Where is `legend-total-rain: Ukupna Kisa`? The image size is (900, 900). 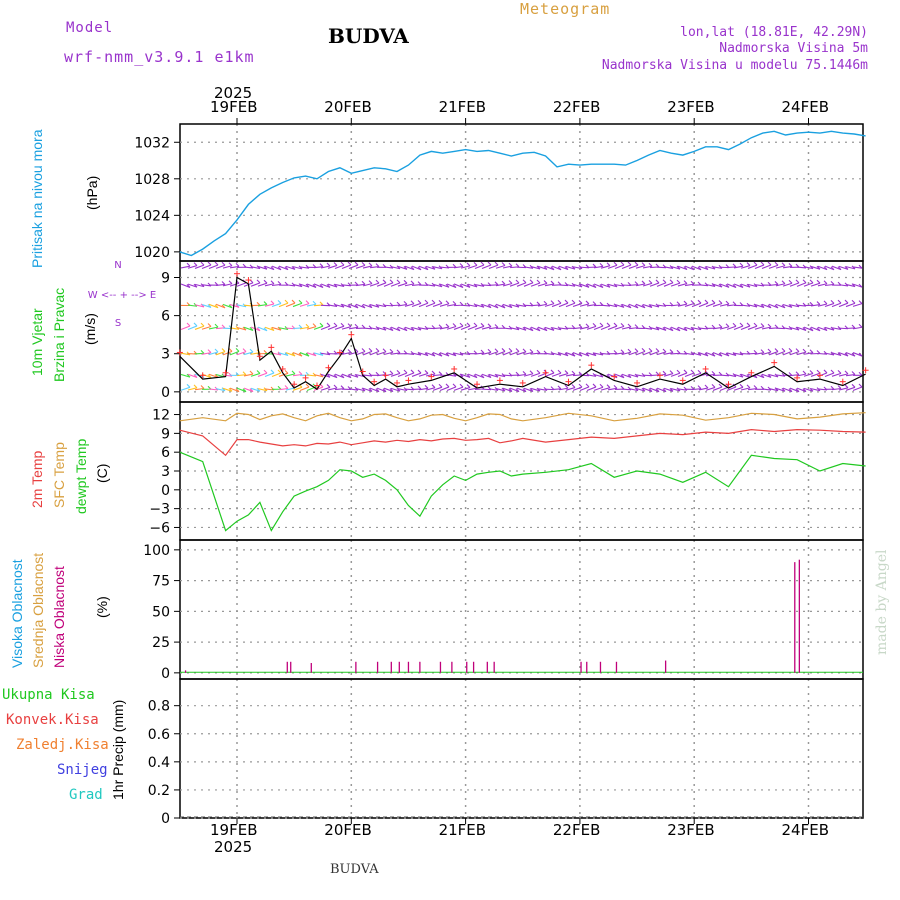 legend-total-rain: Ukupna Kisa is located at coordinates (48, 695).